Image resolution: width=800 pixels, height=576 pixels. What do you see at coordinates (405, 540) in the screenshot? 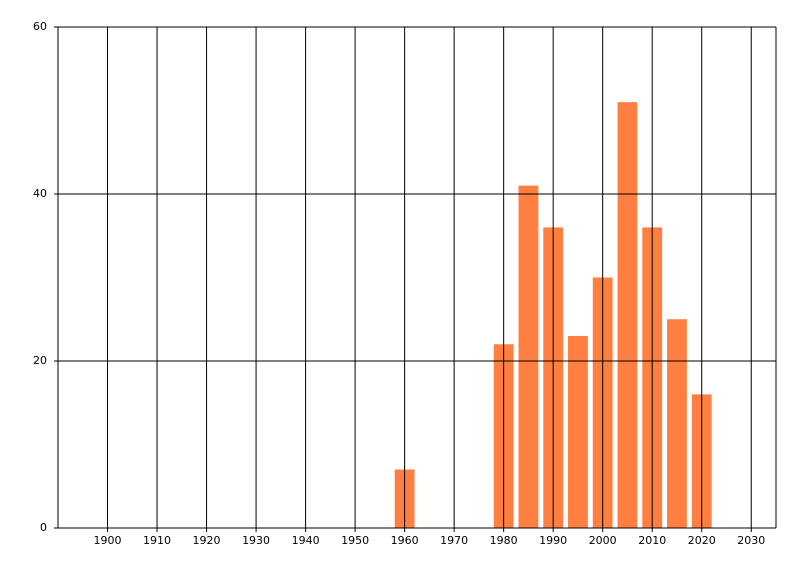
I see `x-tick-label: 1960` at bounding box center [405, 540].